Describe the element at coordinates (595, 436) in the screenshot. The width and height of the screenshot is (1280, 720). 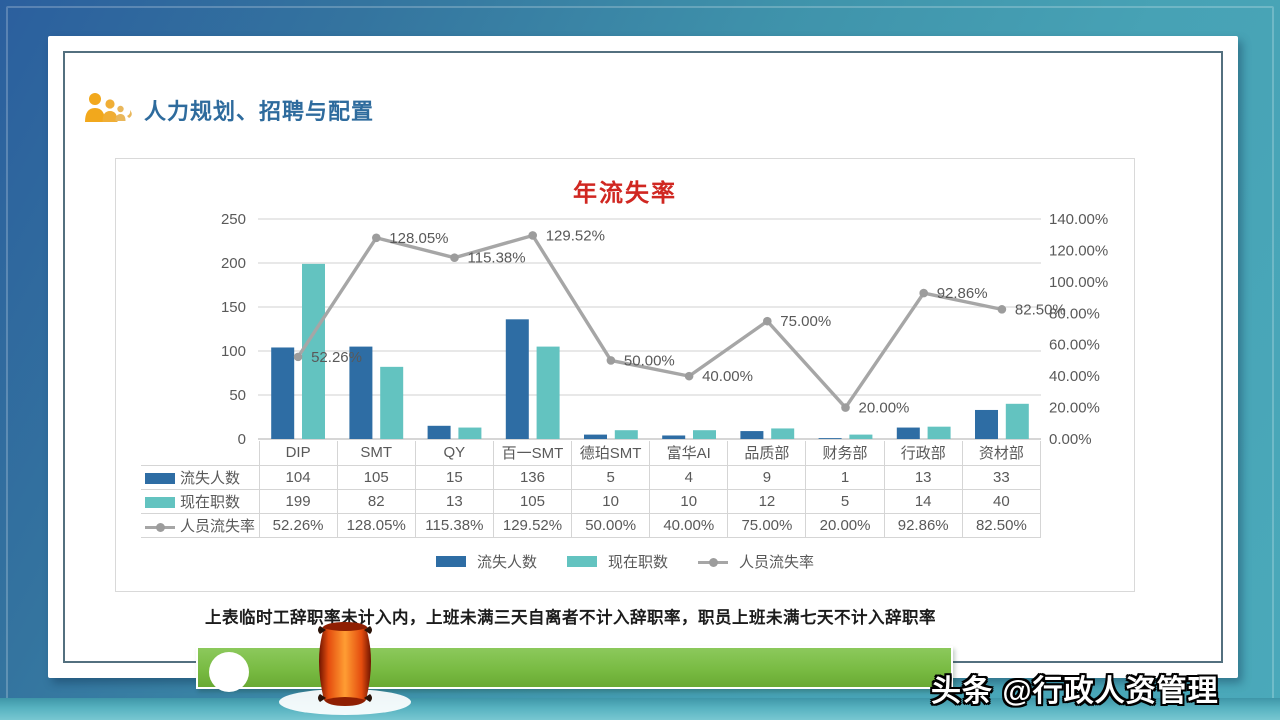
I see `bar-流失人数-德珀SMT` at that location.